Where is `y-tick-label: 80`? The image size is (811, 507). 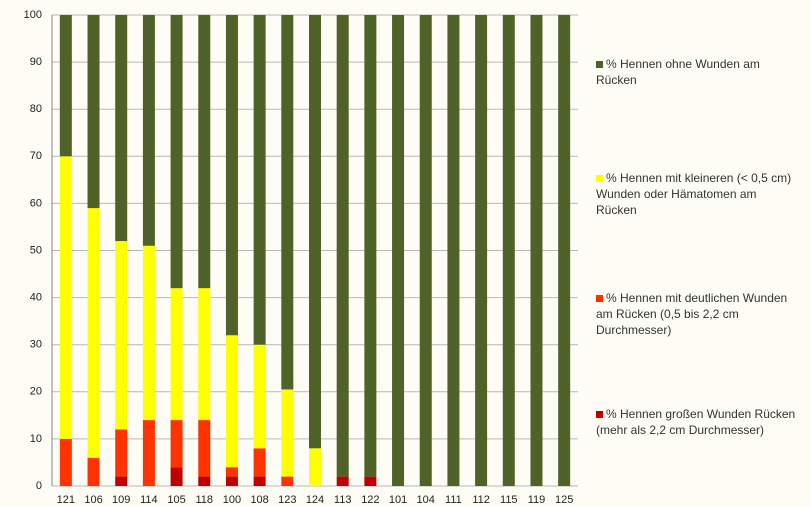 y-tick-label: 80 is located at coordinates (36, 109).